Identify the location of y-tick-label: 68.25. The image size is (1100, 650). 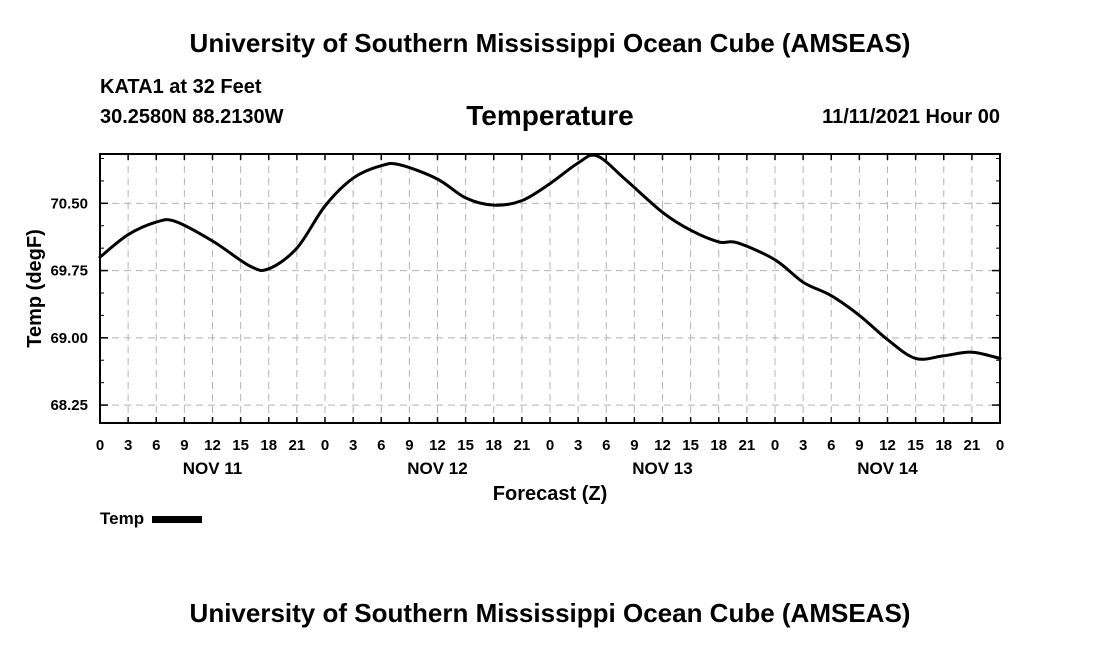
(69, 405).